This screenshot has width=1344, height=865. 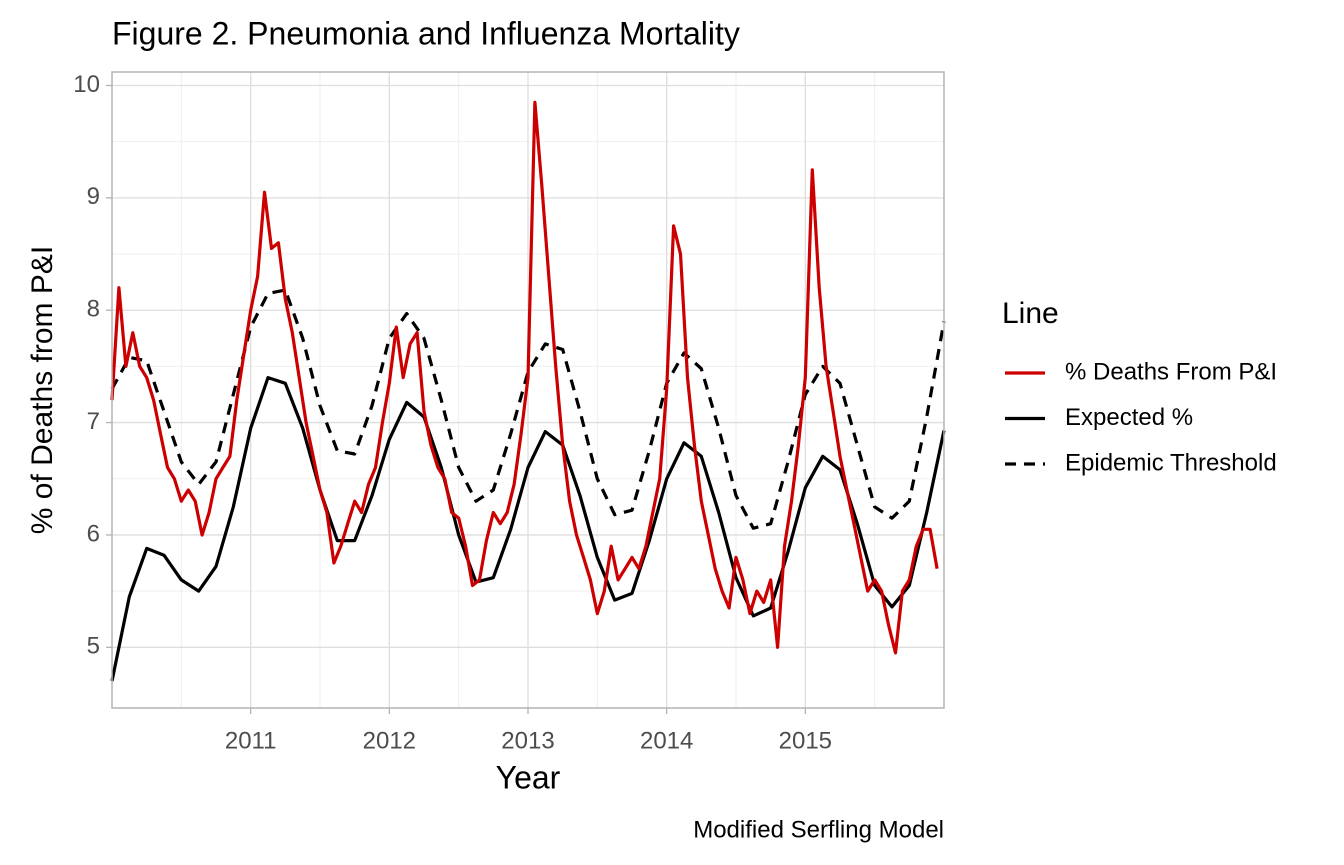 What do you see at coordinates (1171, 462) in the screenshot?
I see `legend-label: Epidemic Threshold` at bounding box center [1171, 462].